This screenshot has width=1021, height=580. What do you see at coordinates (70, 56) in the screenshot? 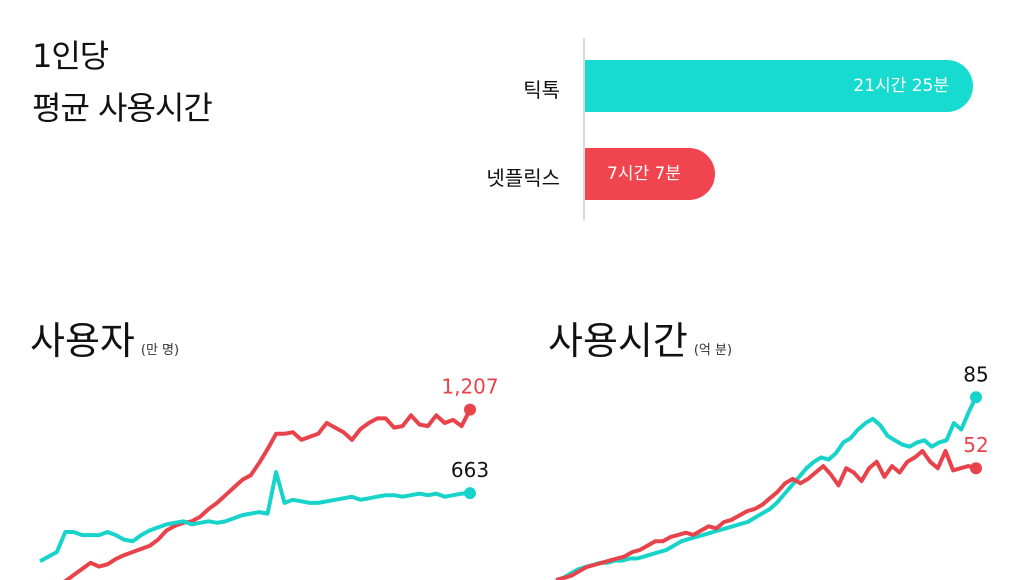
I see `page-title-line1: 1인당` at bounding box center [70, 56].